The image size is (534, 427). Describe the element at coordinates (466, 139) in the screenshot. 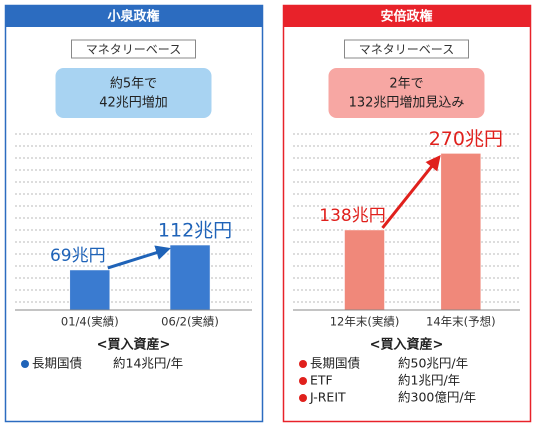

I see `value-label: 270兆円` at that location.